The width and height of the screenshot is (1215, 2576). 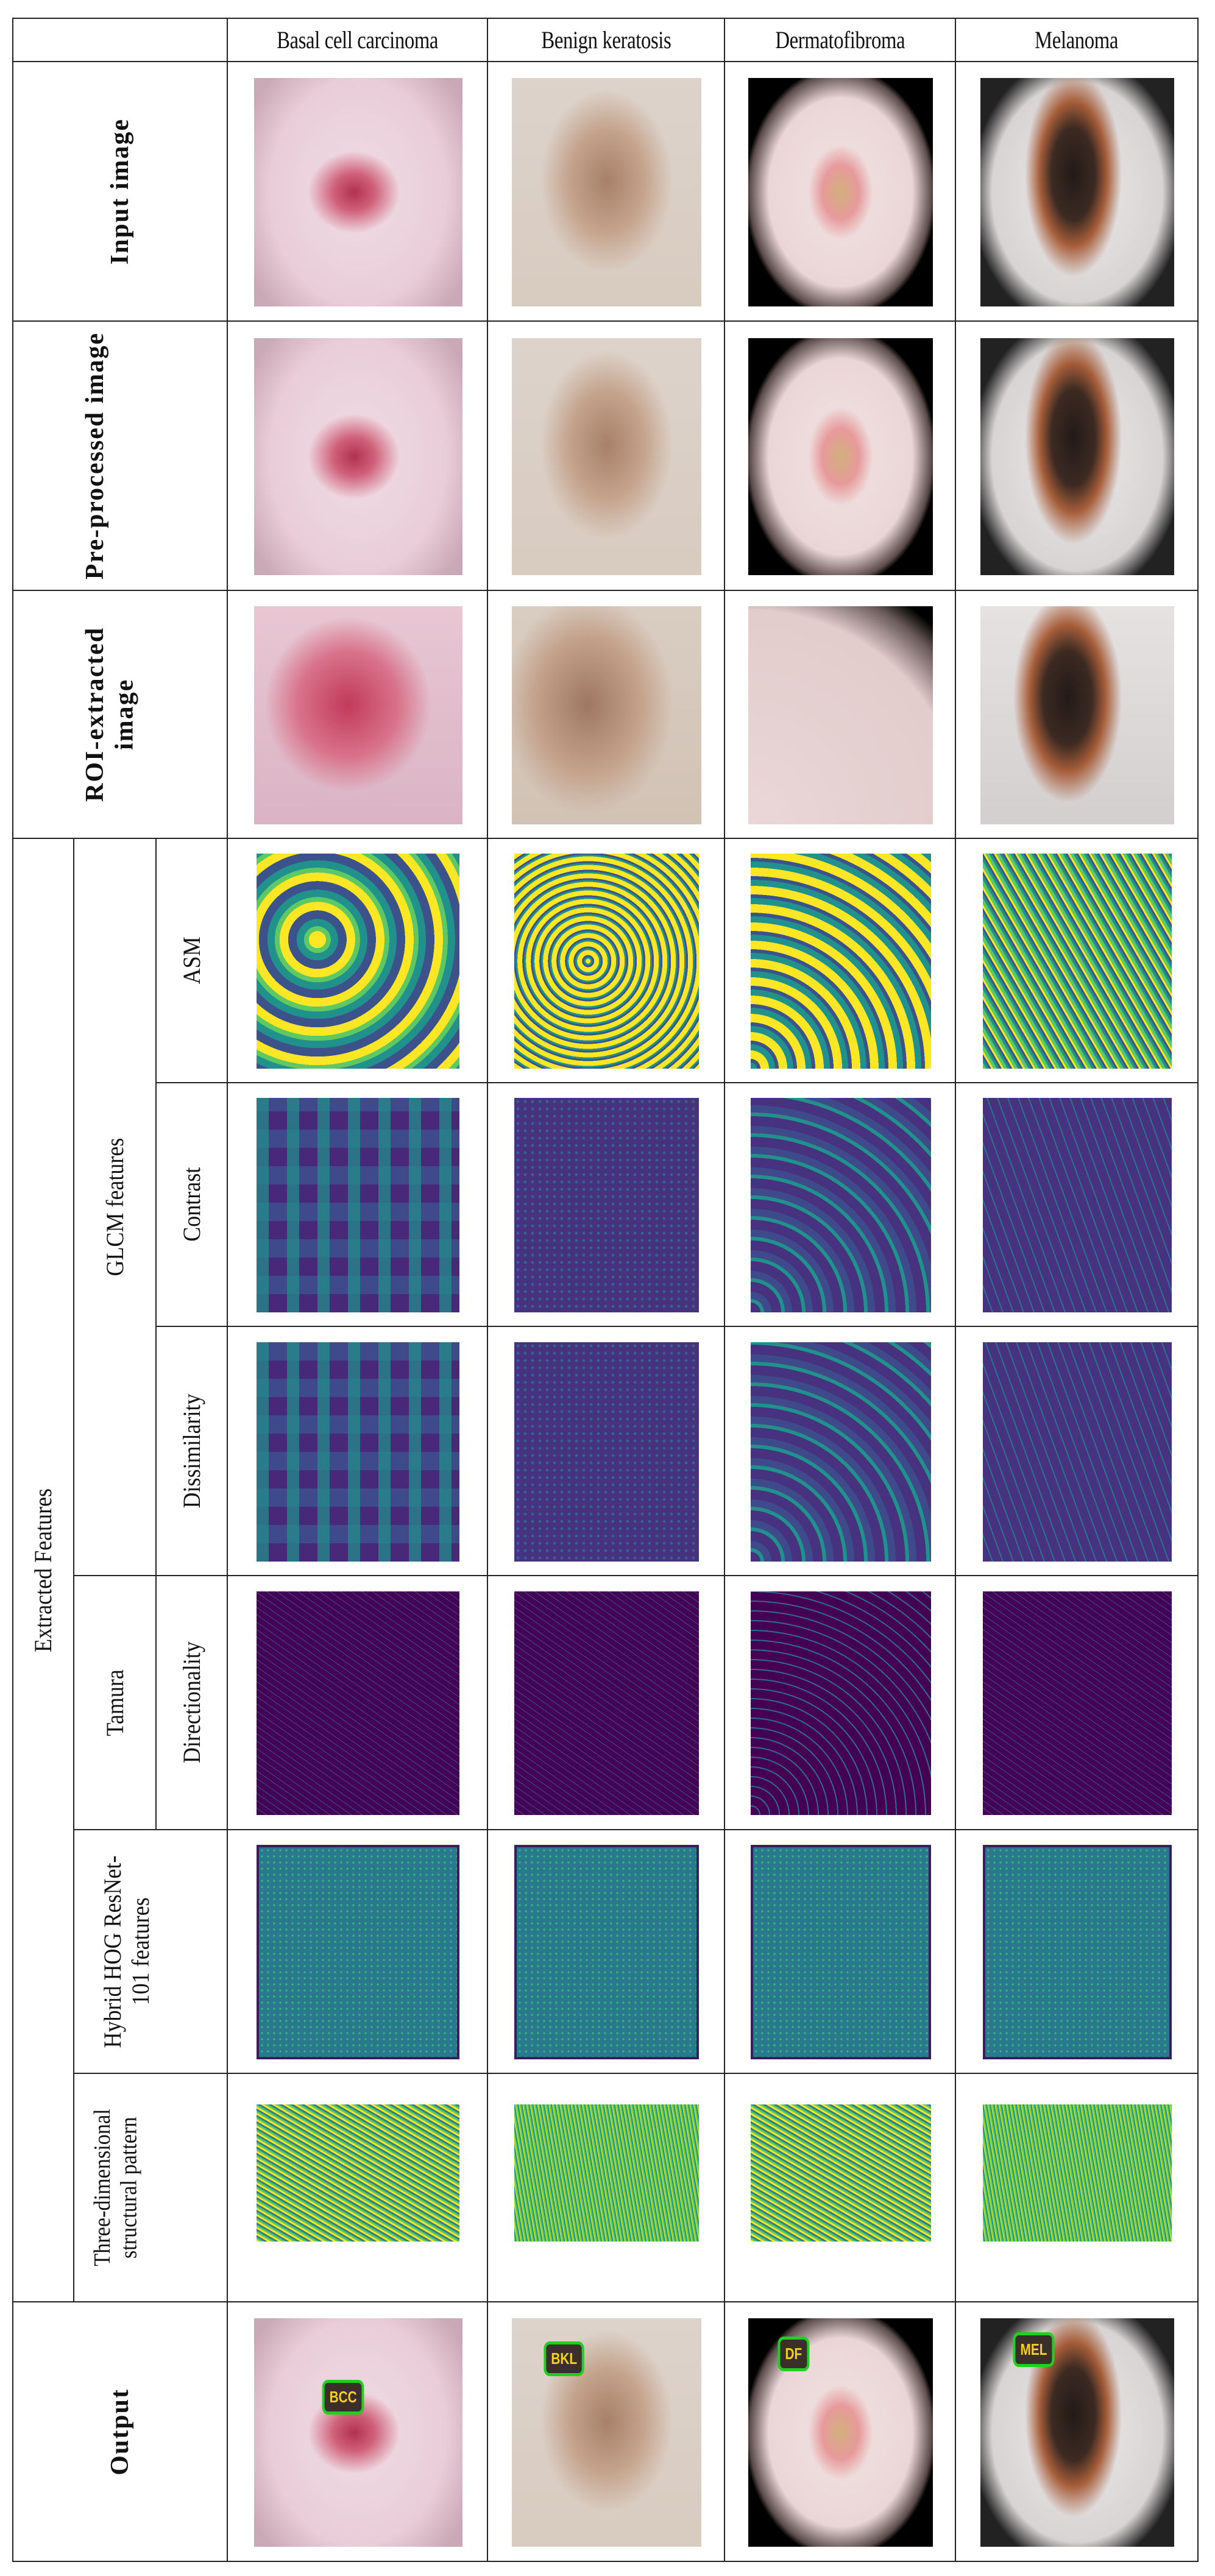 I want to click on row-label-hog: Hybrid HOG ResNet-101 features, so click(x=150, y=1951).